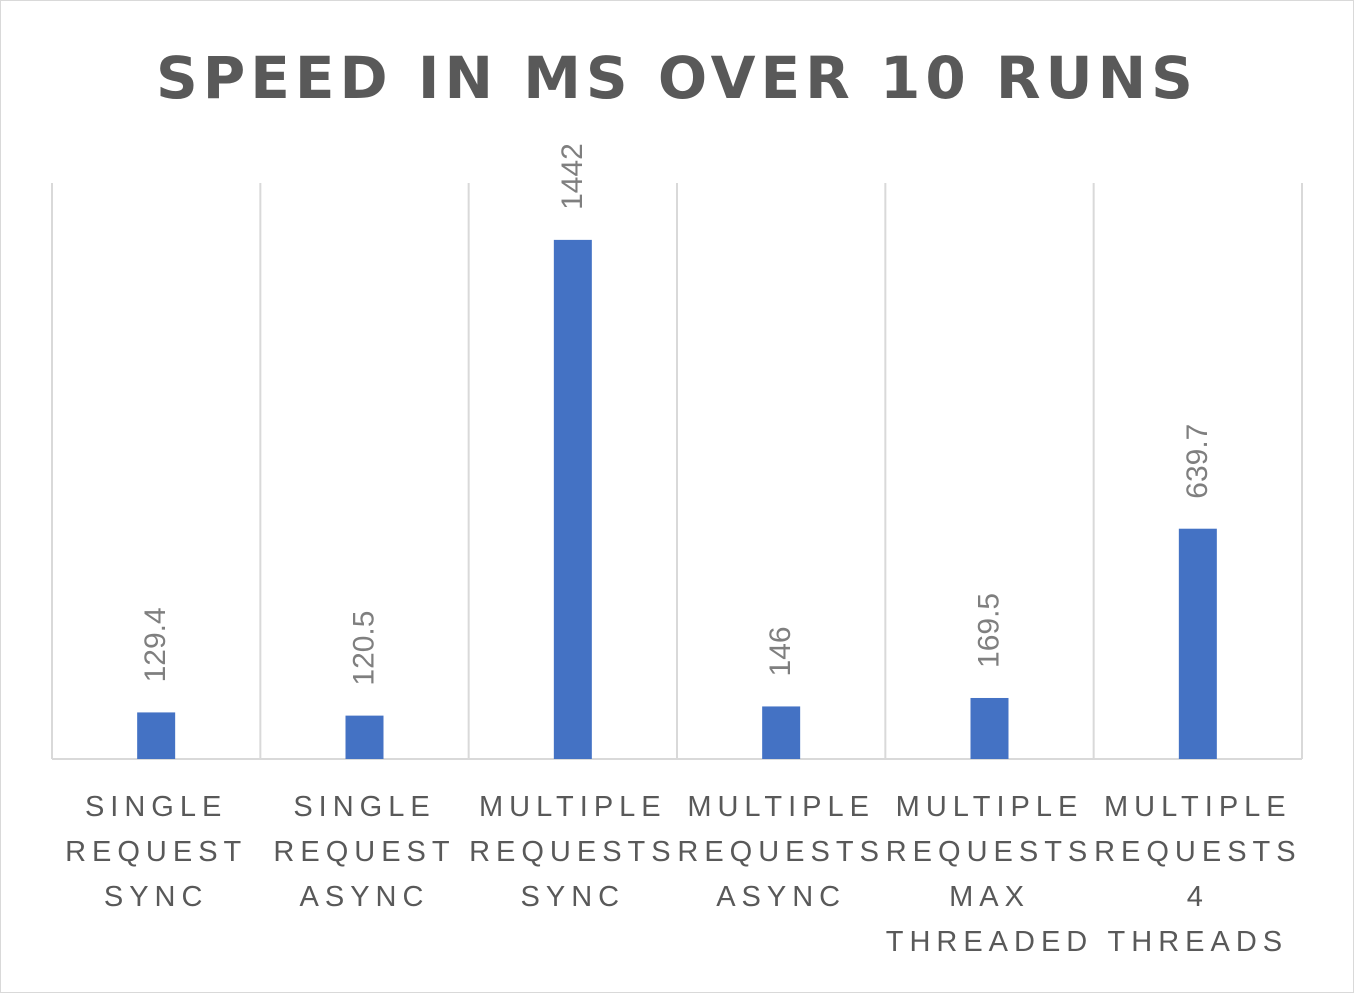 The image size is (1354, 993). Describe the element at coordinates (989, 630) in the screenshot. I see `data-label: 169.5` at that location.